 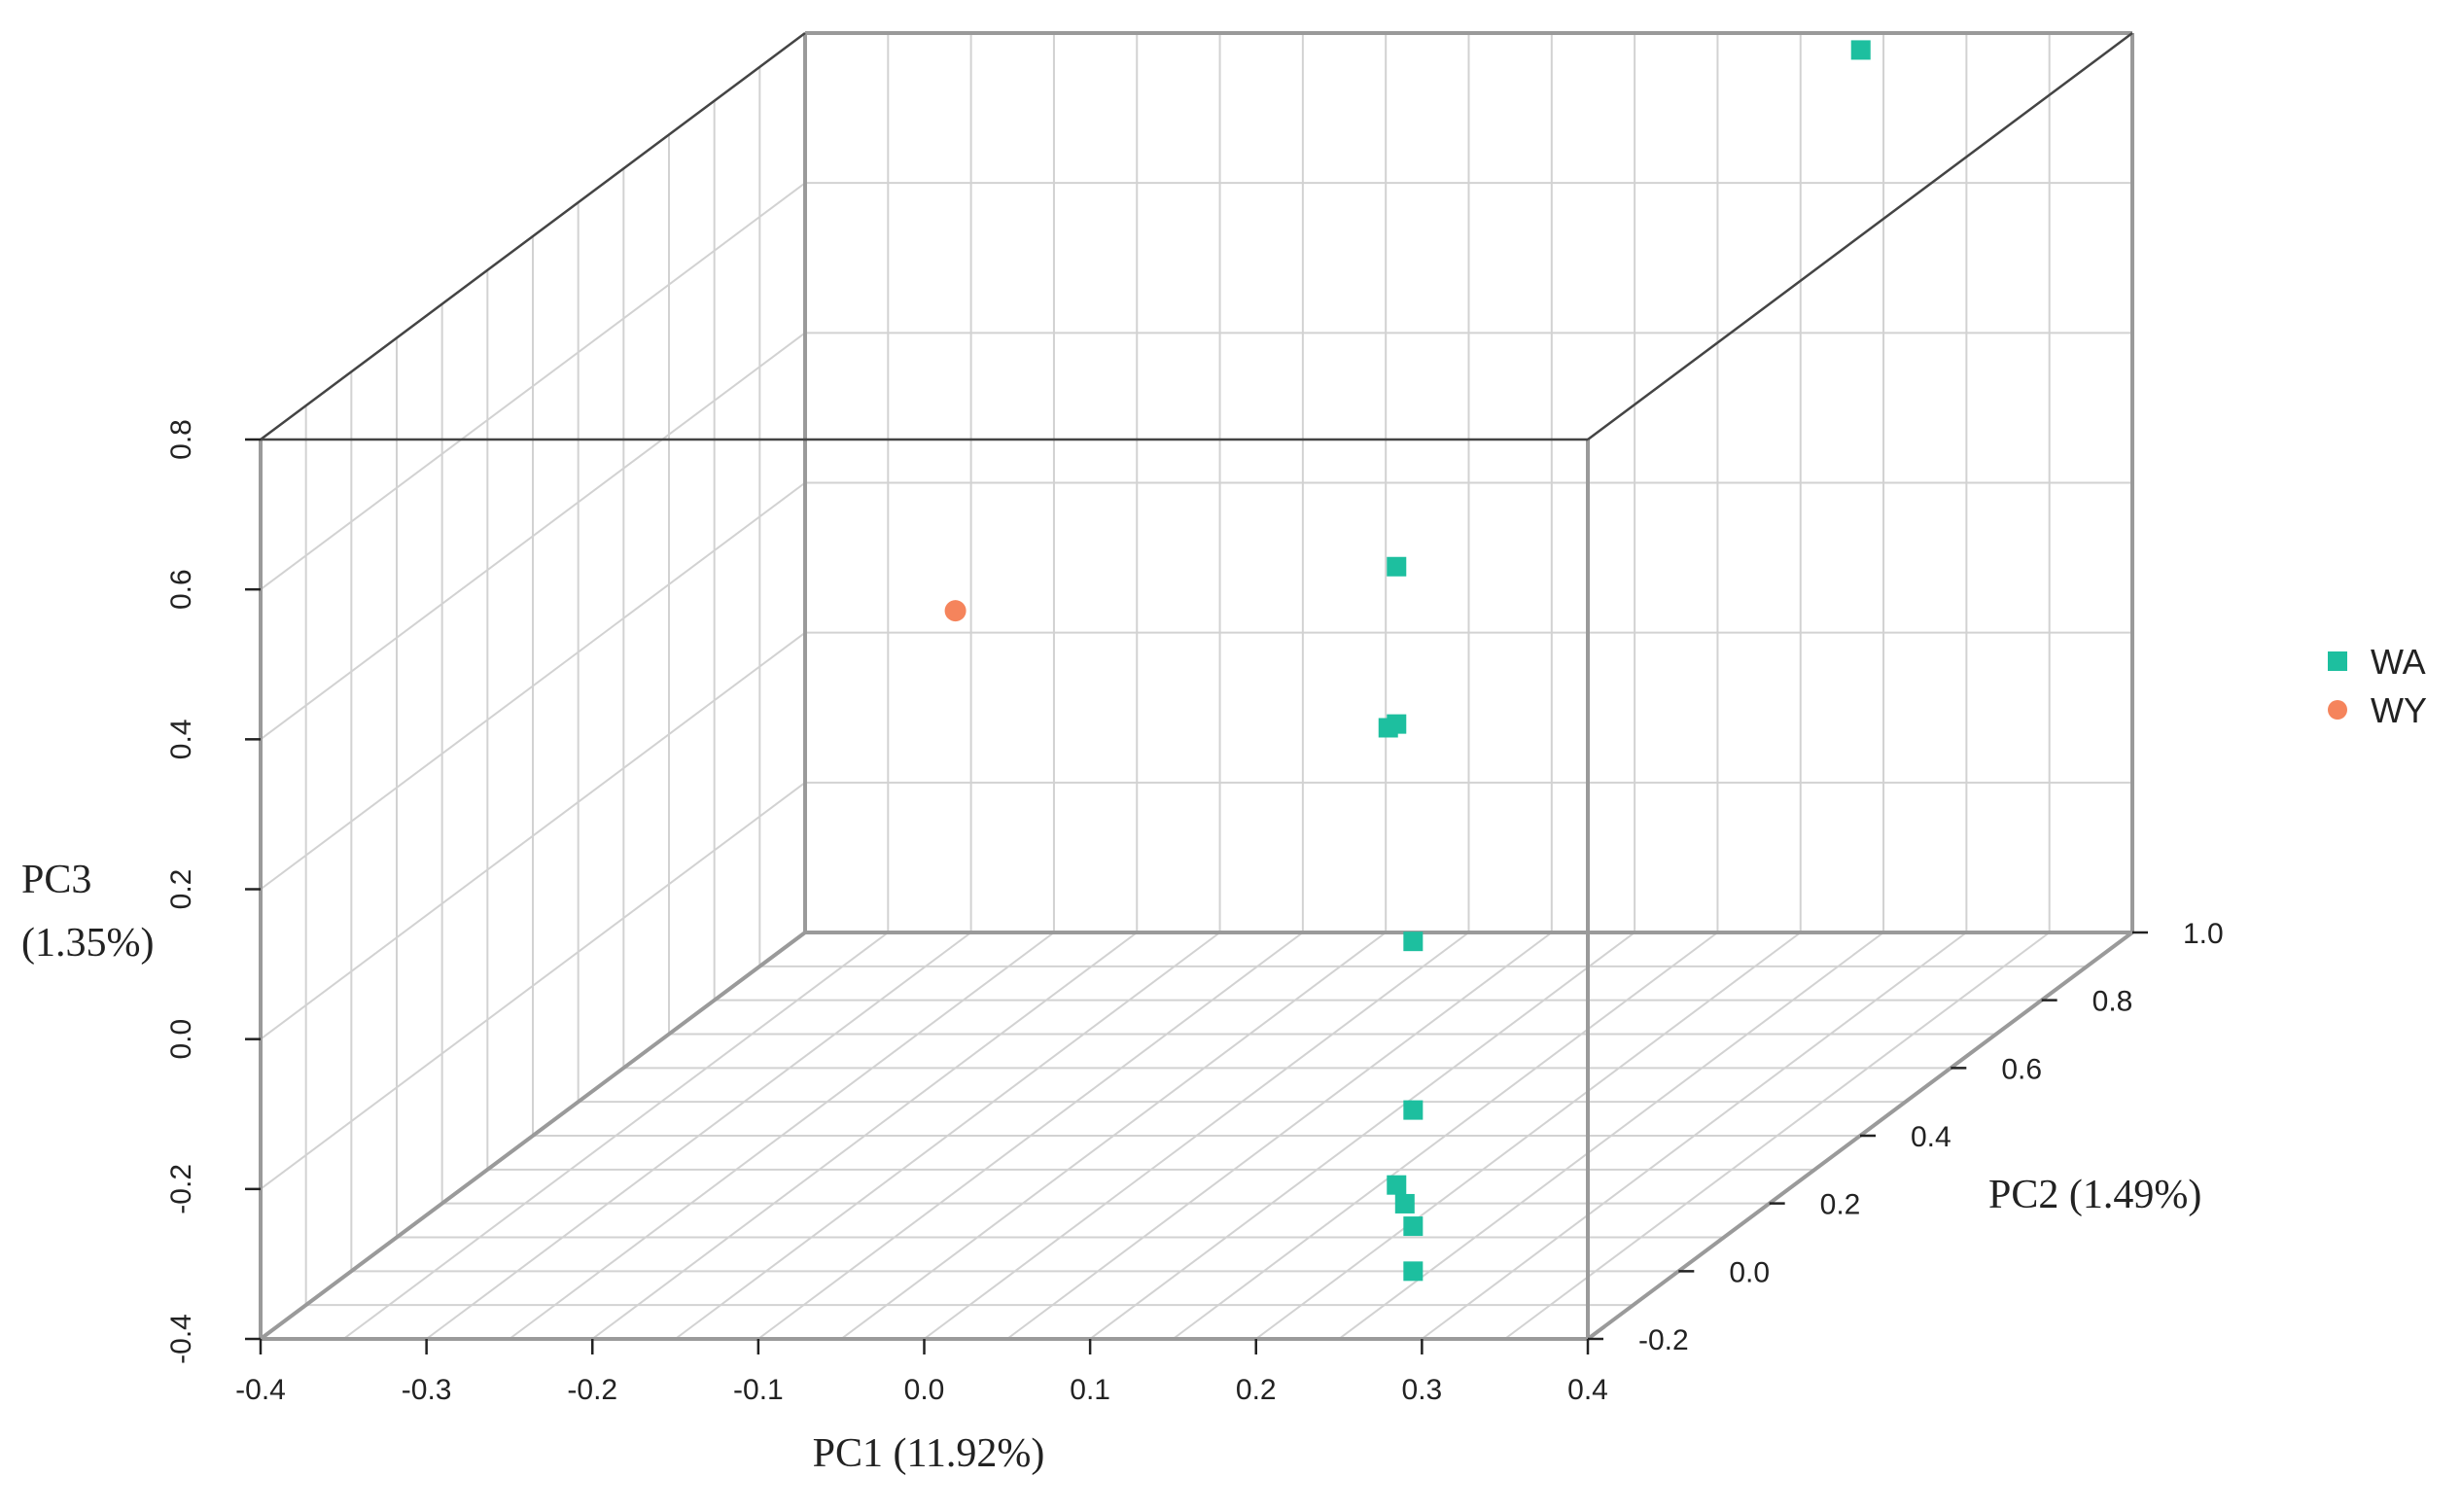 I want to click on x-tick-label: 0.4, so click(x=1587, y=1390).